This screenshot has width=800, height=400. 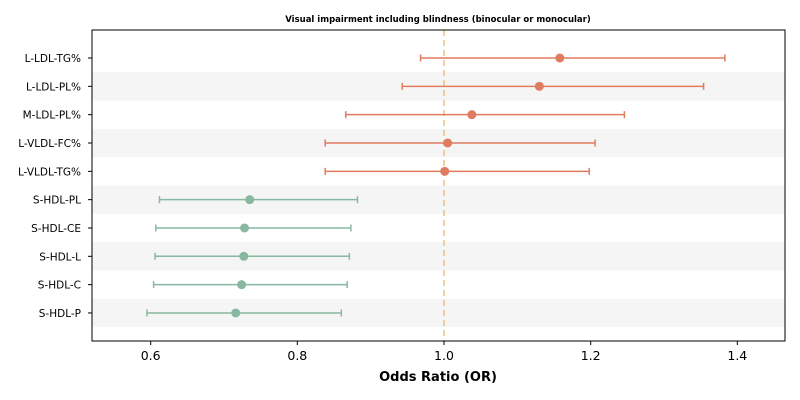 What do you see at coordinates (49, 144) in the screenshot?
I see `y-tick-label: L-VLDL-FC%` at bounding box center [49, 144].